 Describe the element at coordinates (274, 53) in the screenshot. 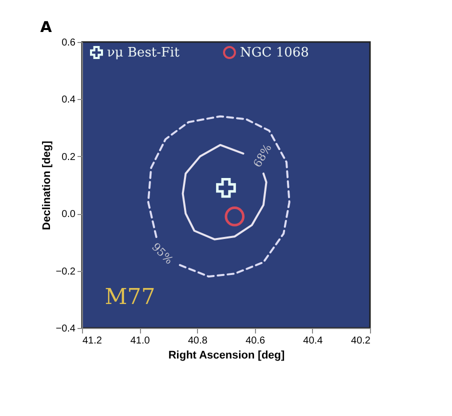

I see `legend-label: NGC 1068` at that location.